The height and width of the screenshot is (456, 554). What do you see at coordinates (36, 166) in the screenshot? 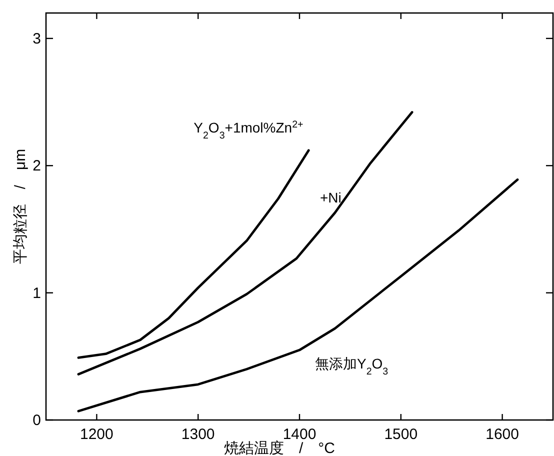
I see `y-tick-label: 2` at bounding box center [36, 166].